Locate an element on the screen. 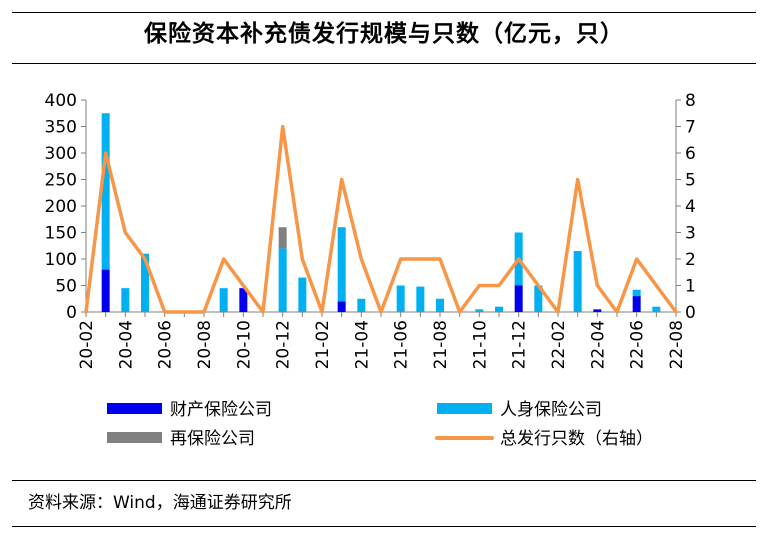 The height and width of the screenshot is (553, 768). source-note: 资料来源：Wind，海通证券研究所 is located at coordinates (160, 503).